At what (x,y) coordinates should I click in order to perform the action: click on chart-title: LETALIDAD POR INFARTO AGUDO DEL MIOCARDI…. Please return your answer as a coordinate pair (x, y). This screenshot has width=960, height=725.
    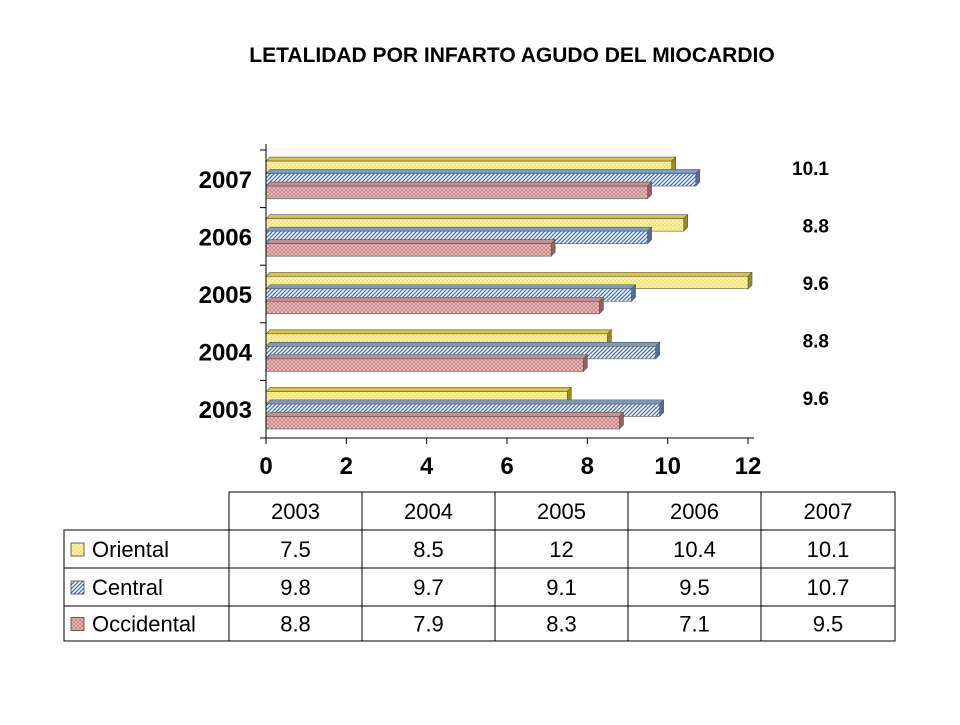
    Looking at the image, I should click on (511, 55).